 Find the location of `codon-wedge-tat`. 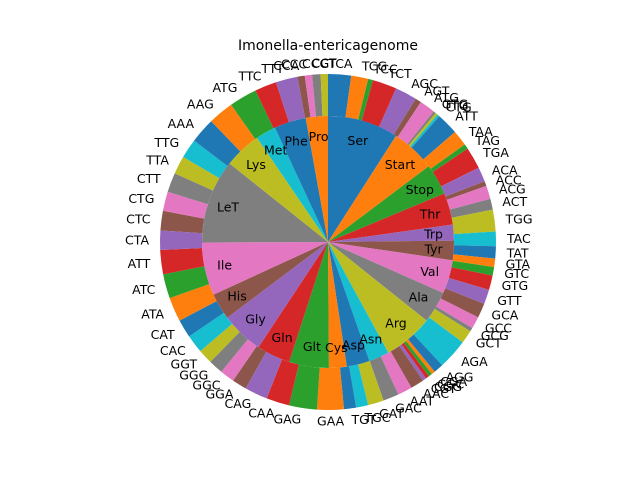

codon-wedge-tat is located at coordinates (474, 252).